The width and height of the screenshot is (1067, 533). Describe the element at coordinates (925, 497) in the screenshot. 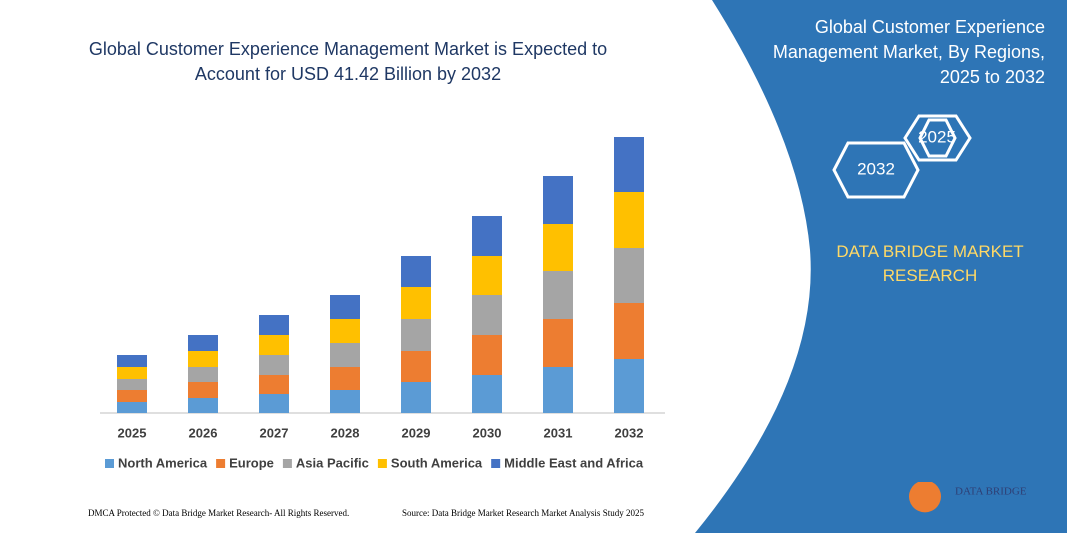

I see `logo-mark` at that location.